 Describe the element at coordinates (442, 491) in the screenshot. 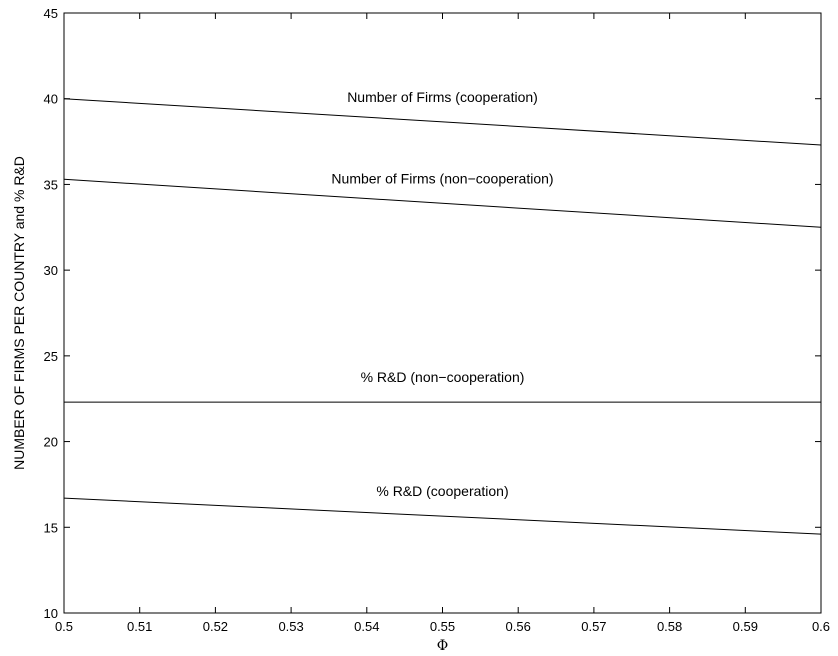

I see `series-label: % R&D (cooperation)` at that location.